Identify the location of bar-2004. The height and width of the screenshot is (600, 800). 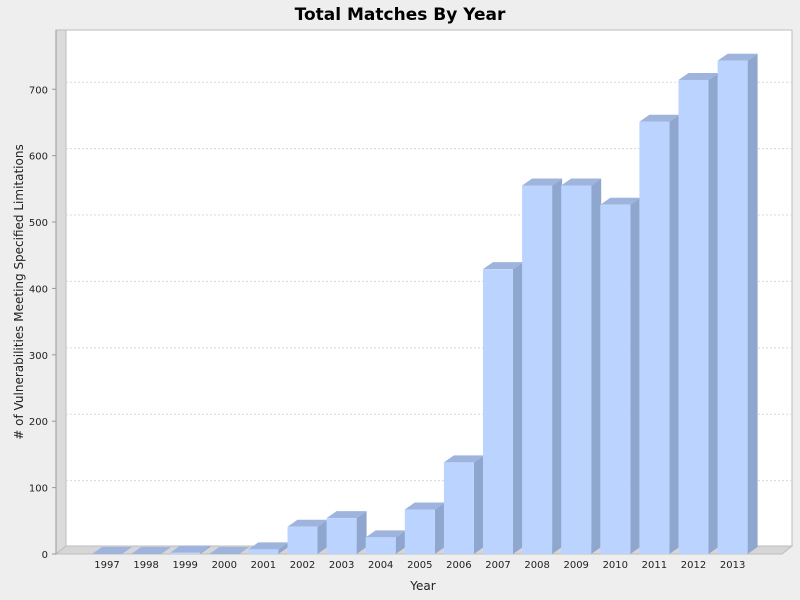
(385, 542).